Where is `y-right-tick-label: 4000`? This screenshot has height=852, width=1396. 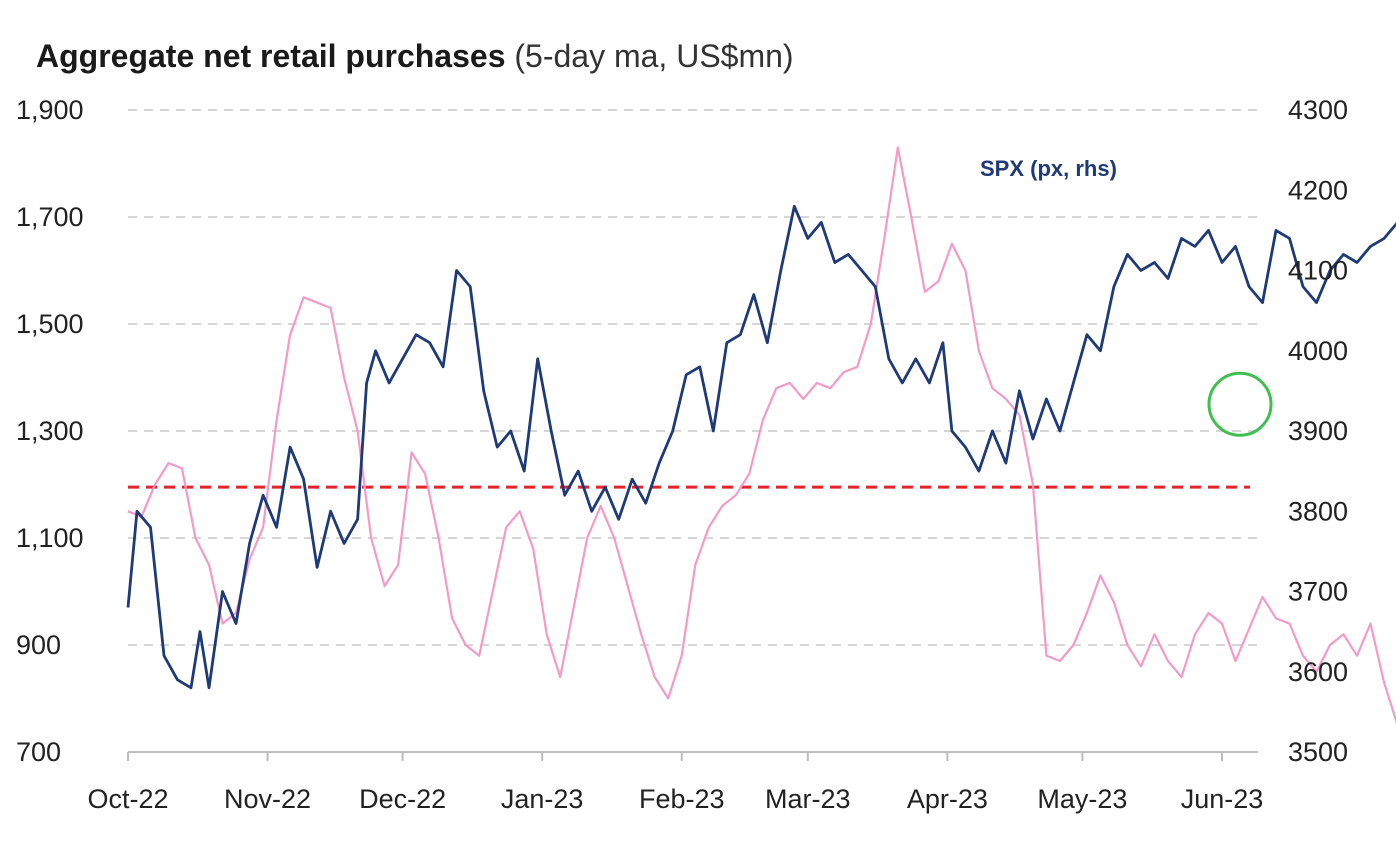
y-right-tick-label: 4000 is located at coordinates (1318, 351).